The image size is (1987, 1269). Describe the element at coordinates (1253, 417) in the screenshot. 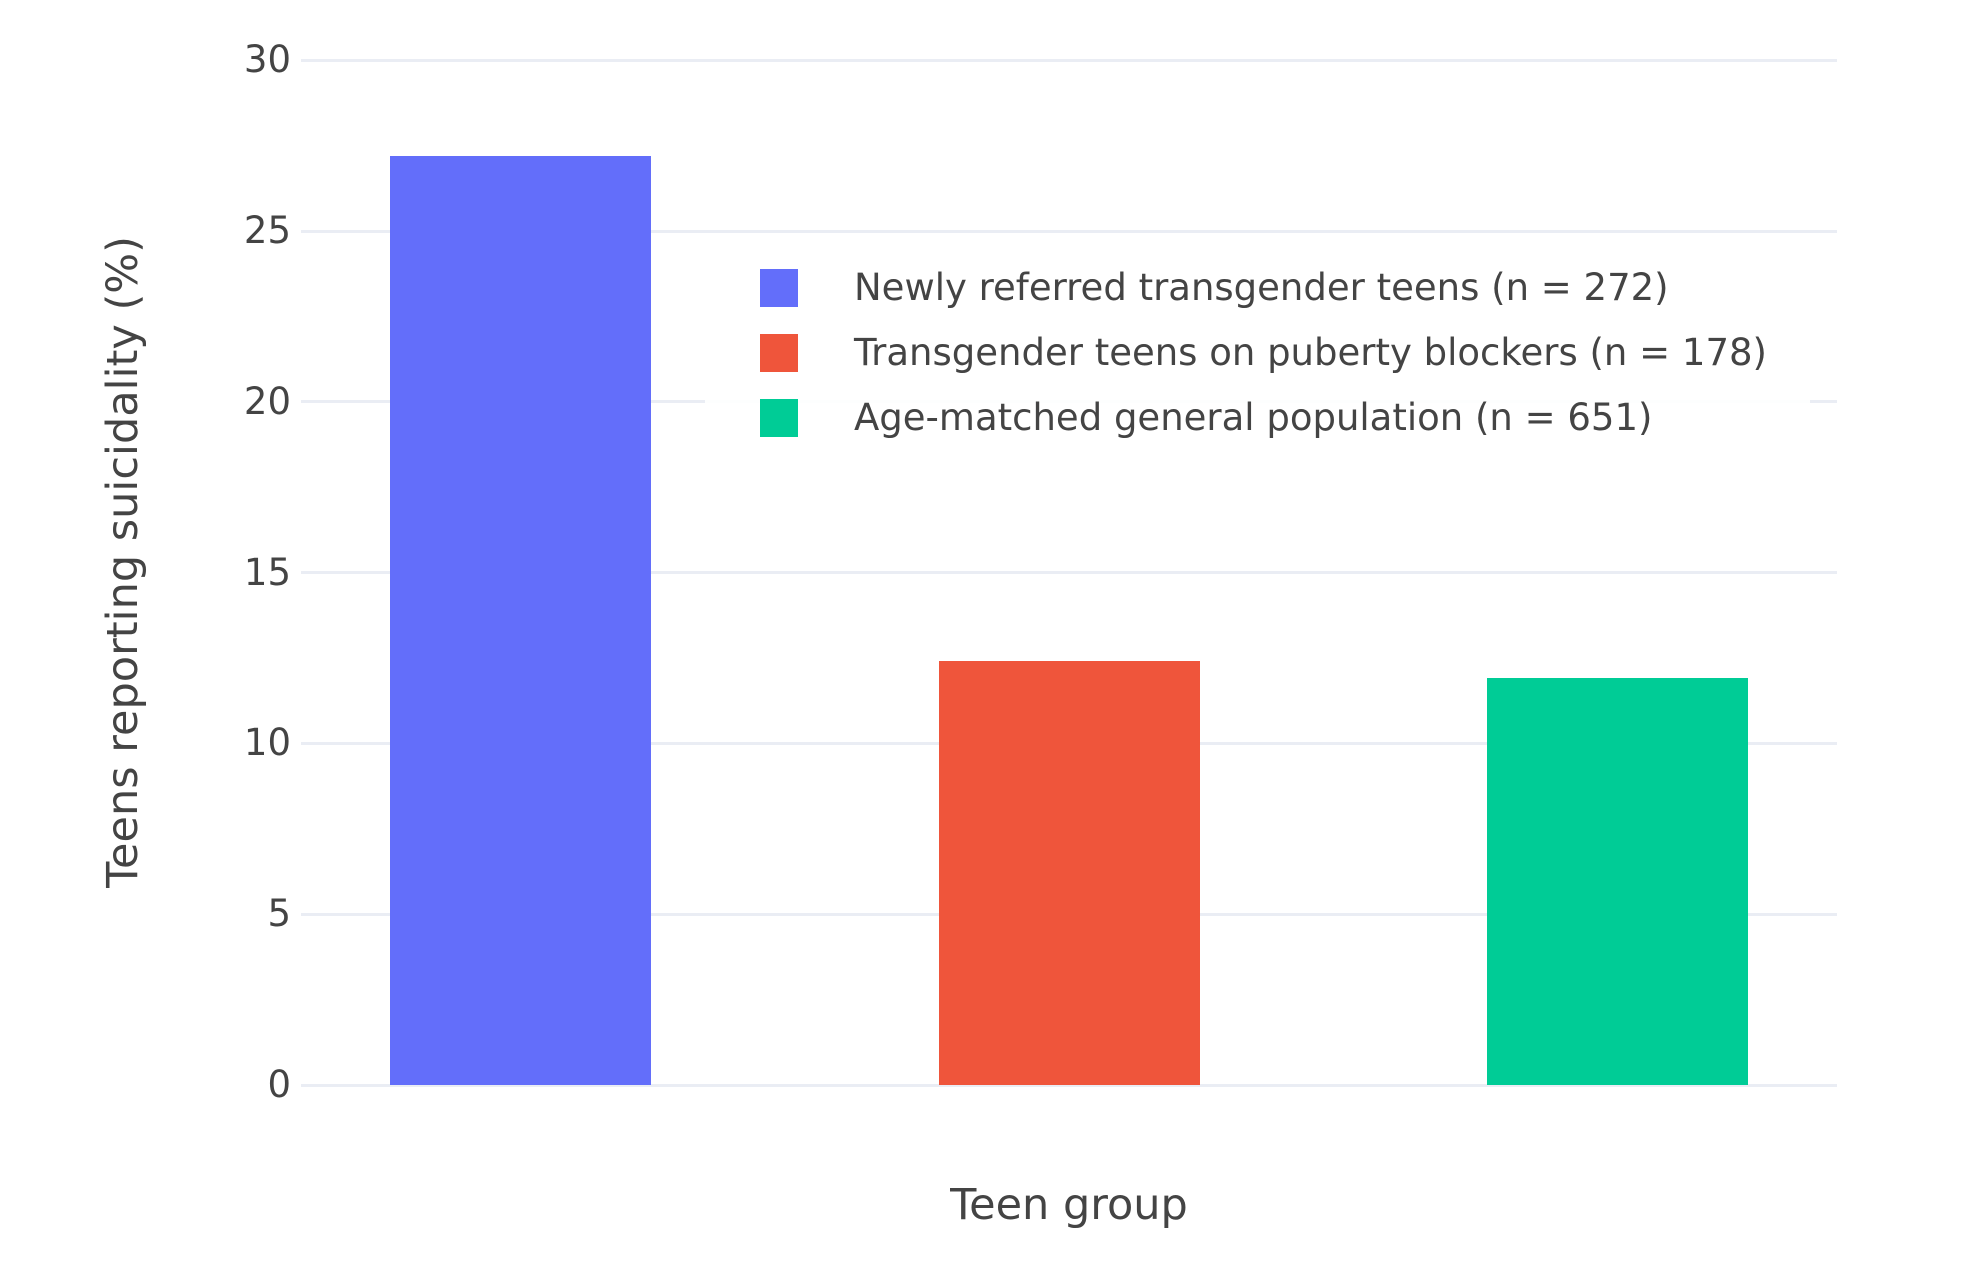

I see `legend-label: Age-matched general population (n = 651)` at that location.